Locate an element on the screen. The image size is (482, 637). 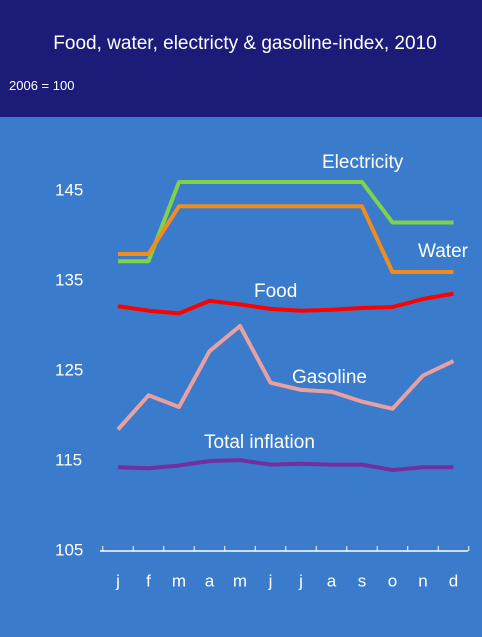
x-tick-label: s is located at coordinates (362, 580).